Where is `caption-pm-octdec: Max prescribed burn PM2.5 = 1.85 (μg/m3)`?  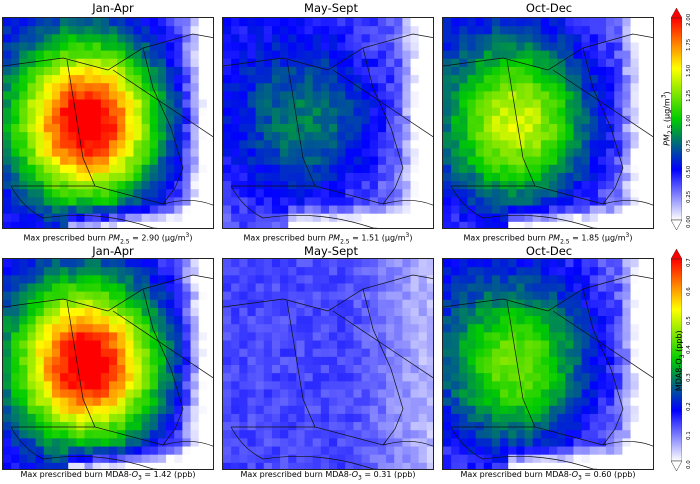
caption-pm-octdec: Max prescribed burn PM2.5 = 1.85 (μg/m3) is located at coordinates (548, 239).